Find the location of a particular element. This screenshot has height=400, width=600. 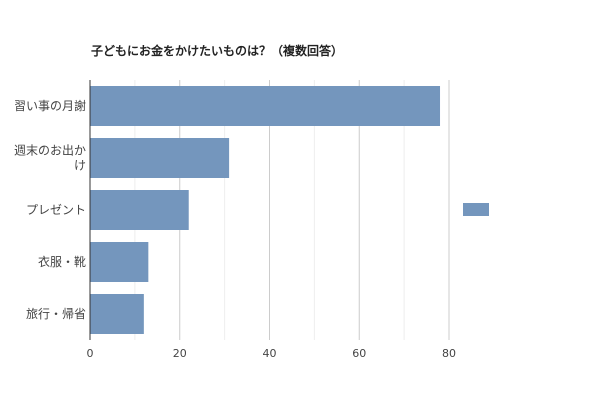

x-tick-label: 40 is located at coordinates (270, 353).